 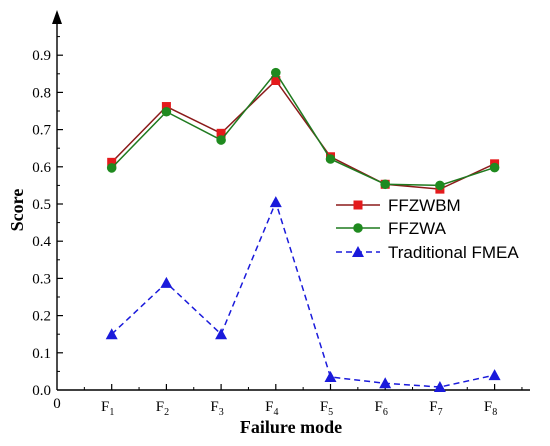 What do you see at coordinates (271, 408) in the screenshot?
I see `x-tick-label: F4` at bounding box center [271, 408].